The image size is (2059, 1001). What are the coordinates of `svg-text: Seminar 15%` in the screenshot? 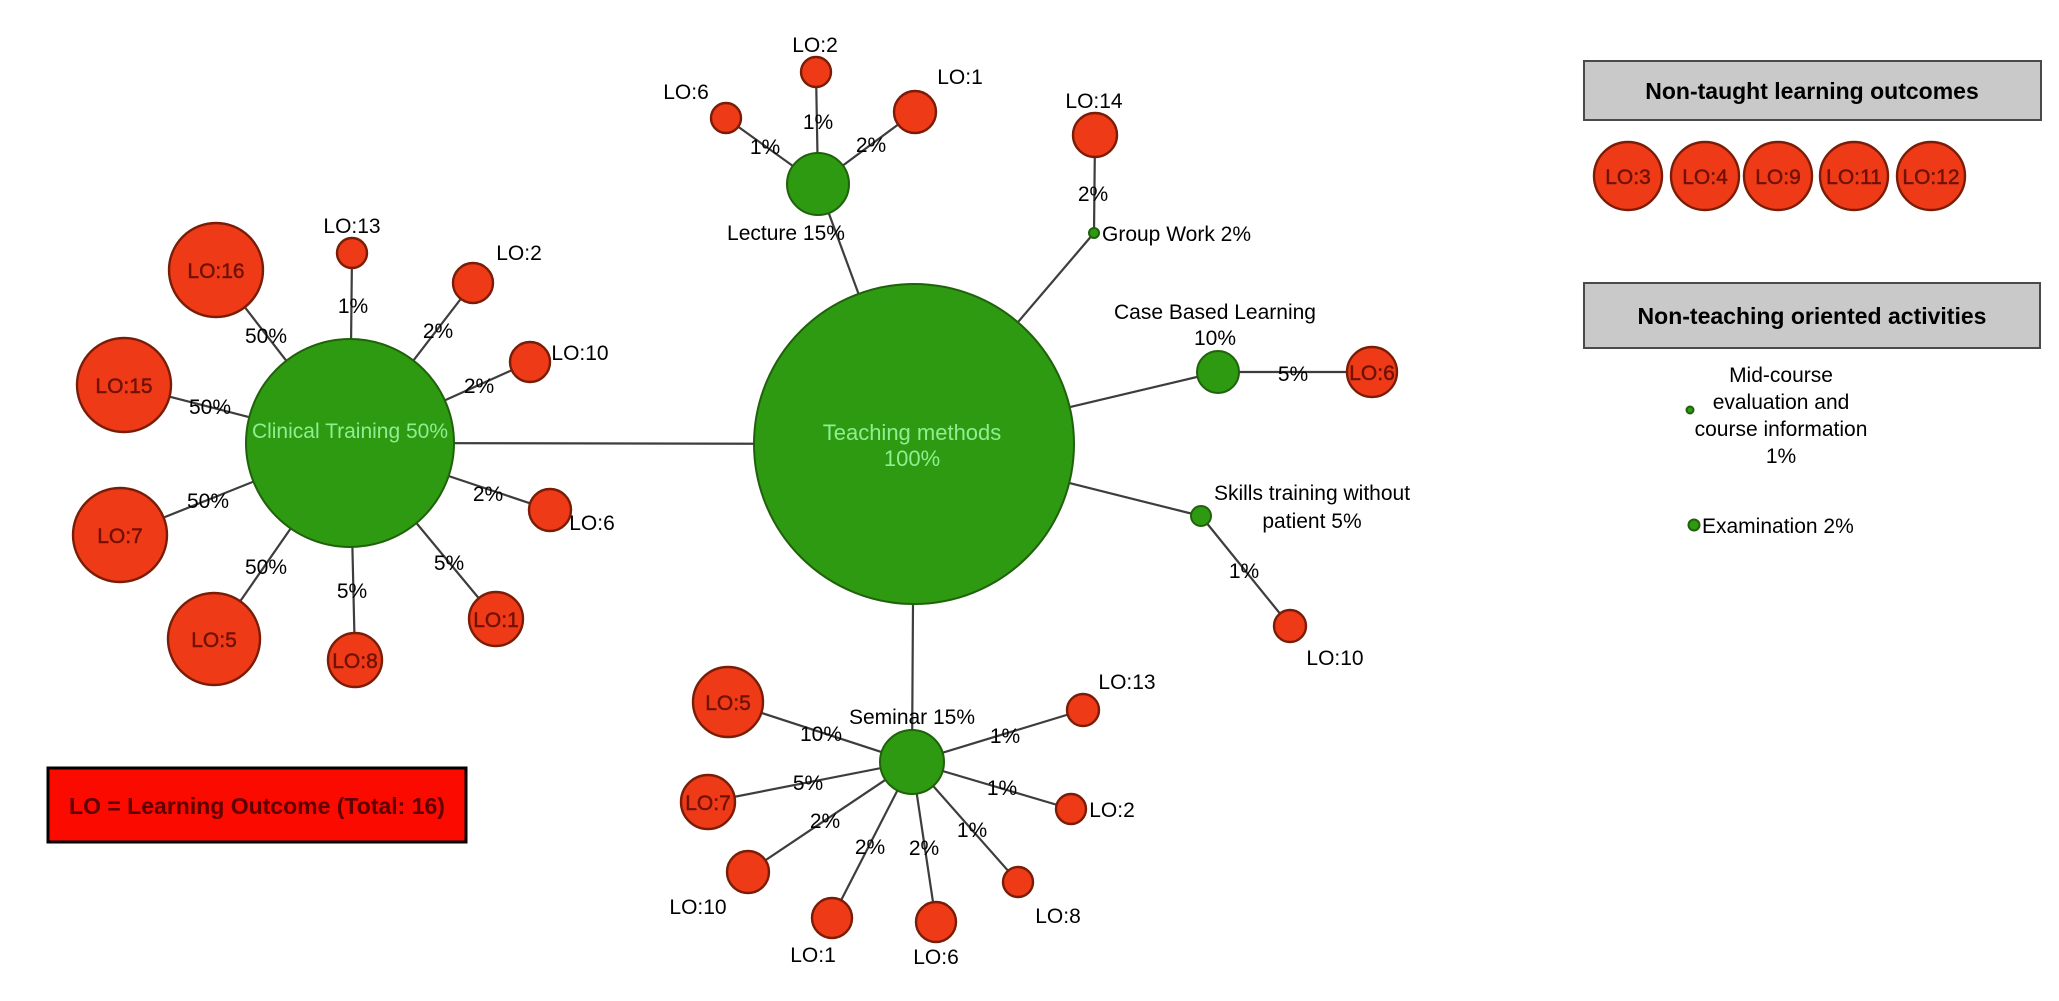 It's located at (912, 717).